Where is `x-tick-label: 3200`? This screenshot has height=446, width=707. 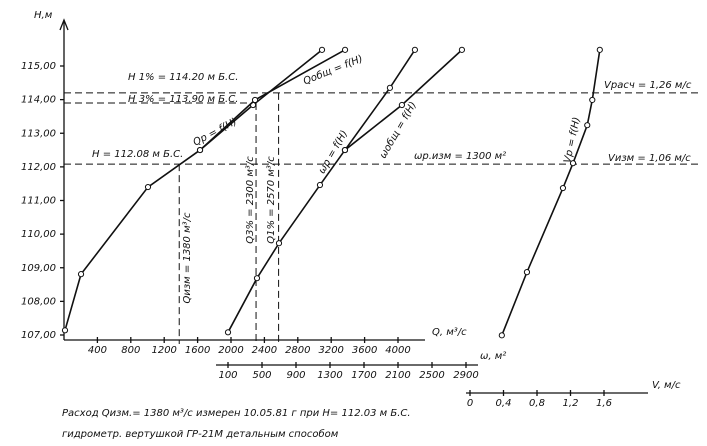 x-tick-label: 3200 is located at coordinates (330, 350).